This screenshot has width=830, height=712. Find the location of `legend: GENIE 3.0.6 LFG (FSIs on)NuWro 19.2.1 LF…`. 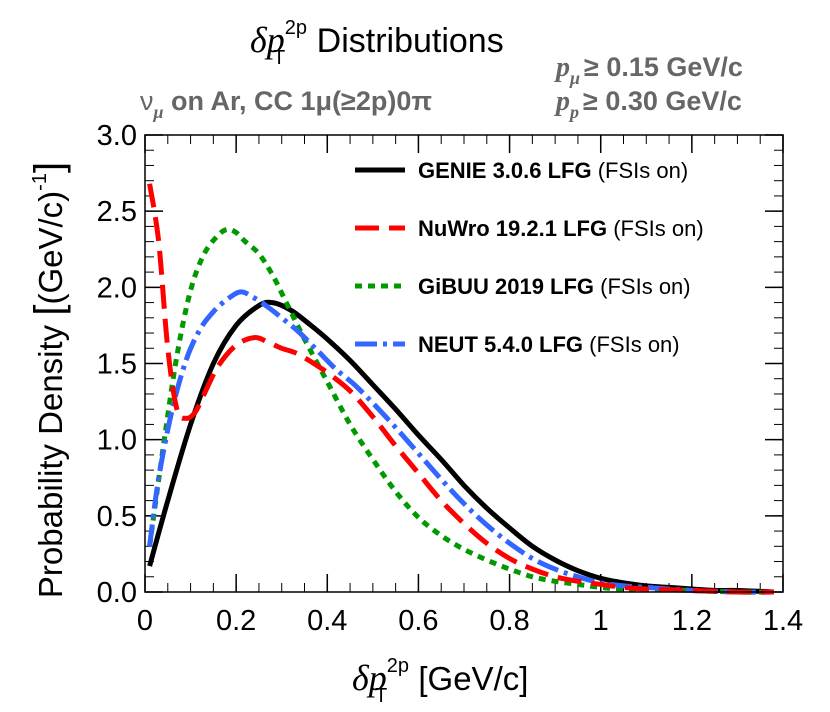

legend: GENIE 3.0.6 LFG (FSIs on)NuWro 19.2.1 LF… is located at coordinates (529, 257).